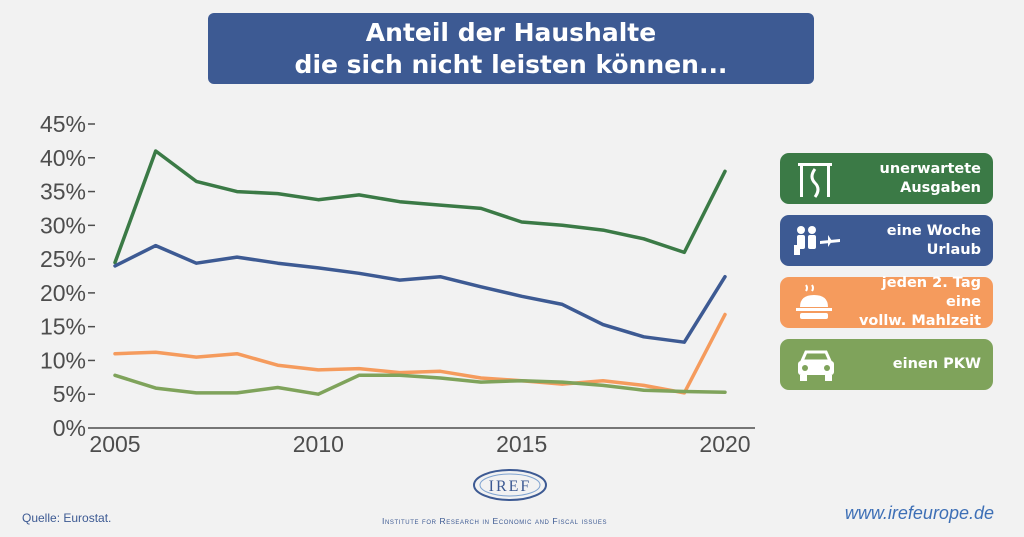 Image resolution: width=1024 pixels, height=537 pixels. What do you see at coordinates (63, 225) in the screenshot?
I see `y-tick-label: 30%` at bounding box center [63, 225].